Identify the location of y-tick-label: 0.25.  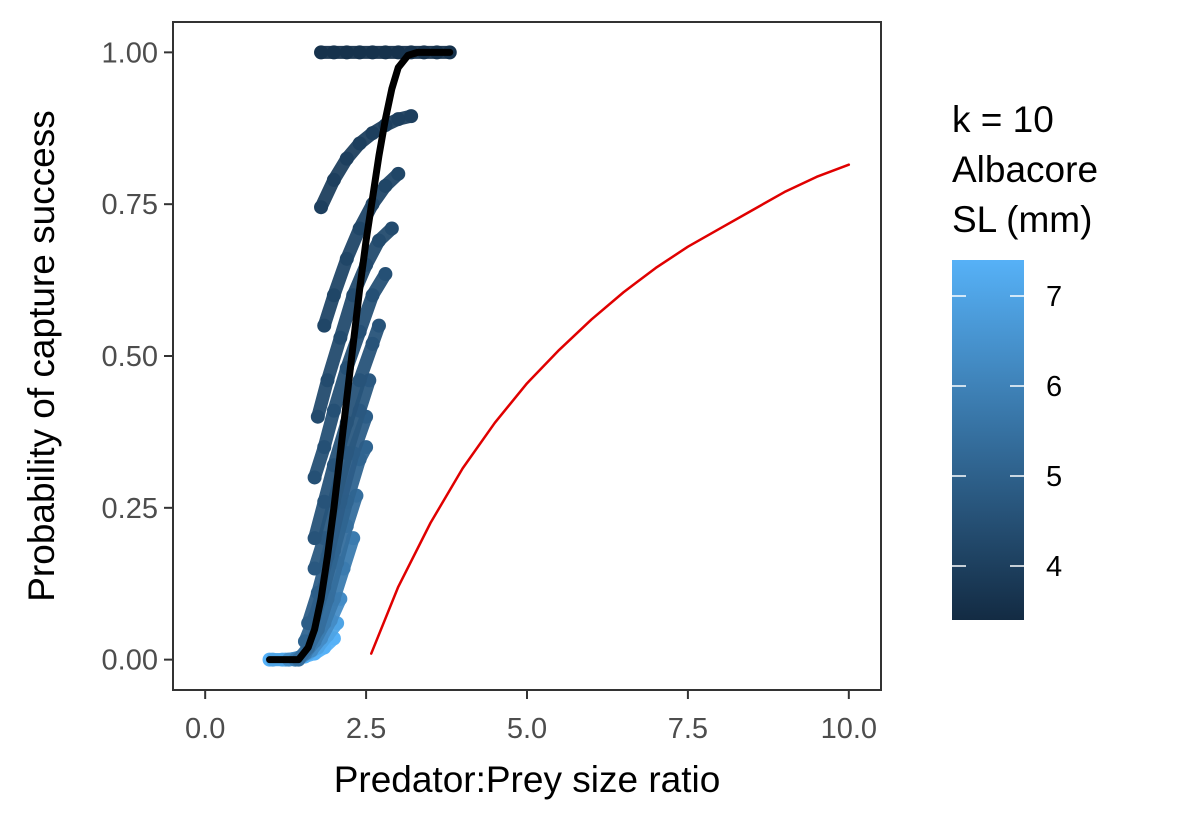
(130, 509).